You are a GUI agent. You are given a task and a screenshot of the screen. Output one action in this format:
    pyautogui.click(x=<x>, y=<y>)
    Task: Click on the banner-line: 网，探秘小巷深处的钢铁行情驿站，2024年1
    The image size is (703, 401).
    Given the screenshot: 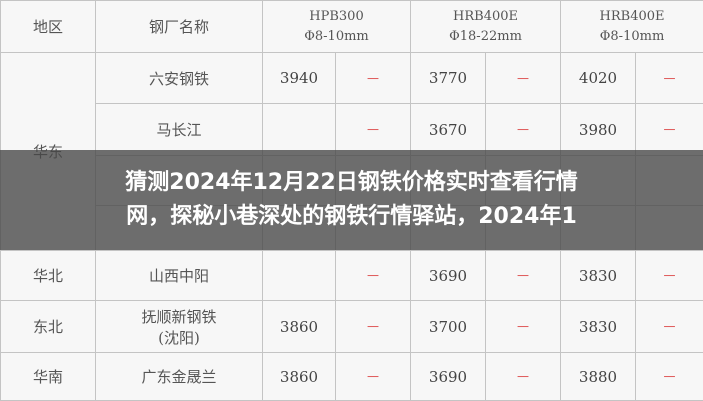 What is the action you would take?
    pyautogui.click(x=351, y=217)
    